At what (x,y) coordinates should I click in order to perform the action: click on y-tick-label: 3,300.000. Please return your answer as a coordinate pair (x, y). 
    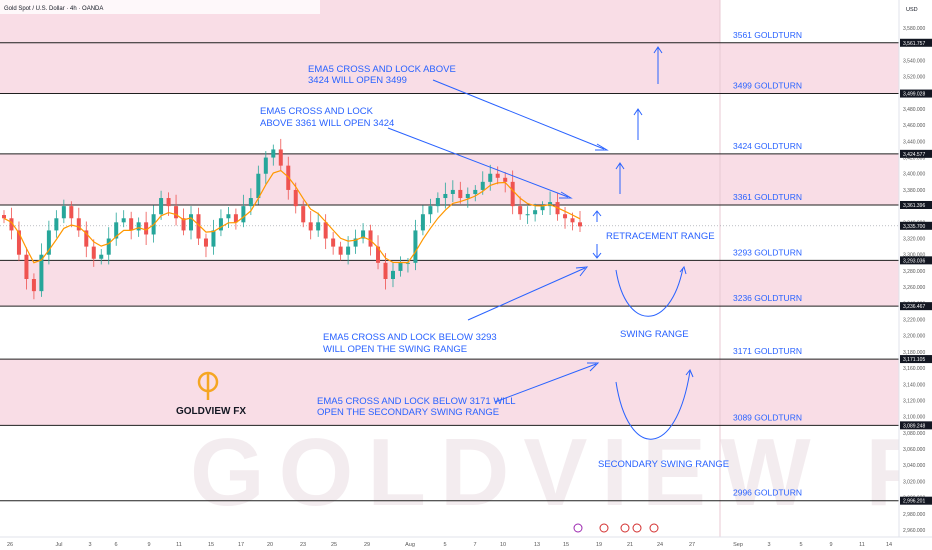
    Looking at the image, I should click on (914, 256).